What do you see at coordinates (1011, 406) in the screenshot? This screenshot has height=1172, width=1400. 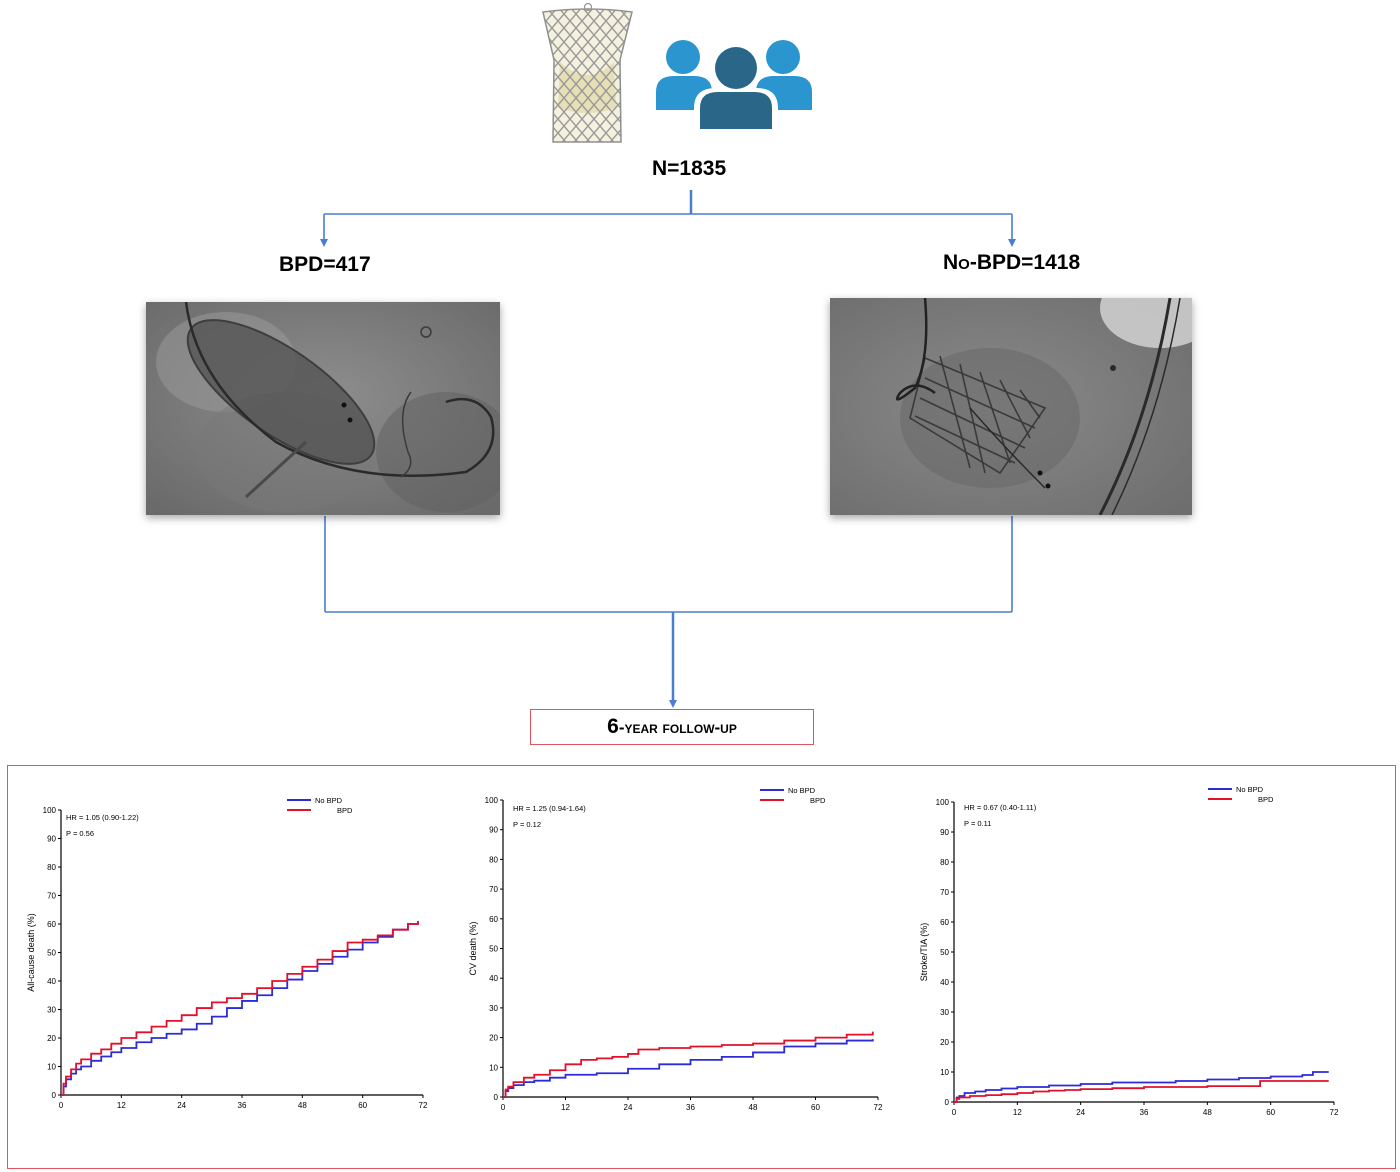 I see `no-bpd-fluoroscopy-image` at bounding box center [1011, 406].